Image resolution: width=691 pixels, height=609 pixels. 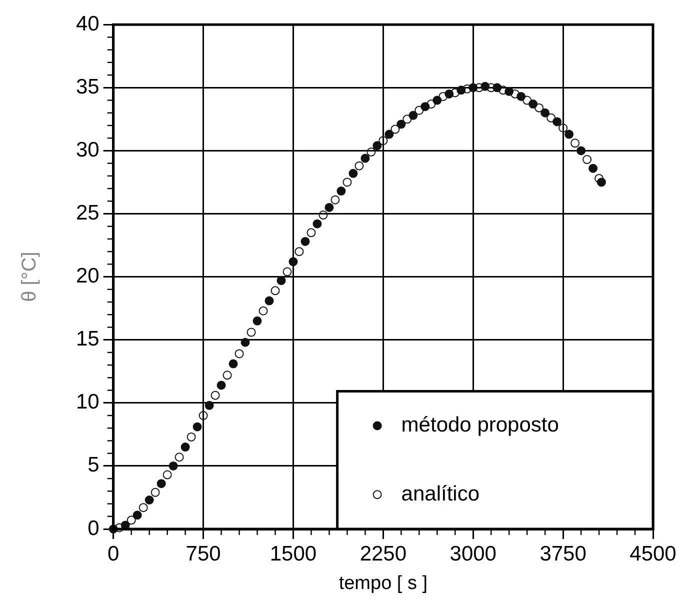 I want to click on legend-label: analítico, so click(x=440, y=494).